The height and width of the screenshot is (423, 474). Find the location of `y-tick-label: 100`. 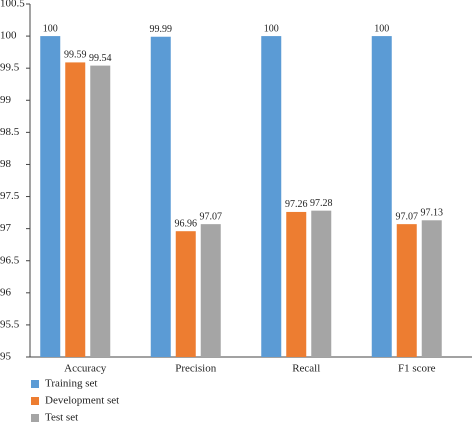

y-tick-label: 100 is located at coordinates (8, 36).